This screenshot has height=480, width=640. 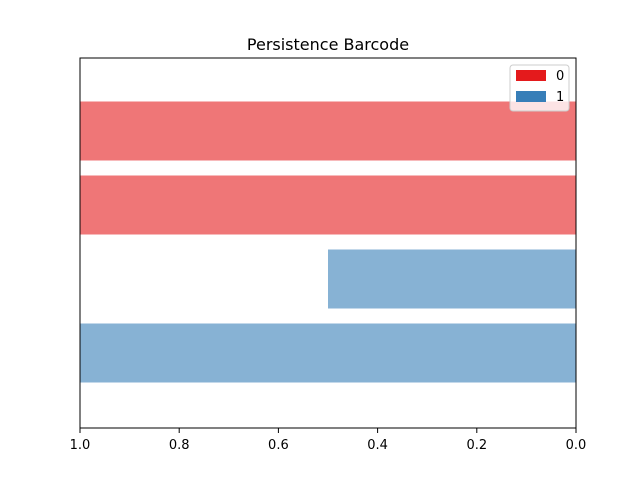 I want to click on x-tick-label-4: 0.2, so click(x=476, y=445).